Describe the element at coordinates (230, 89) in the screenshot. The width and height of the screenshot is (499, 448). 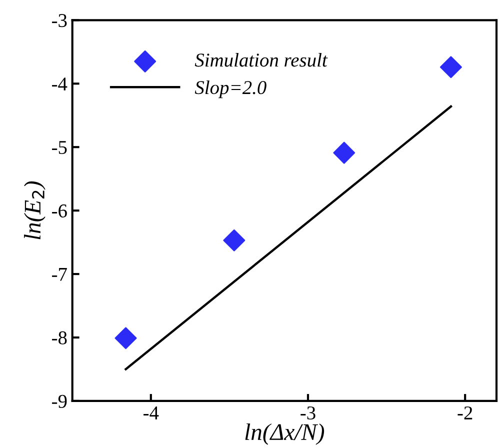
I see `legend-label: Slop=2.0` at that location.